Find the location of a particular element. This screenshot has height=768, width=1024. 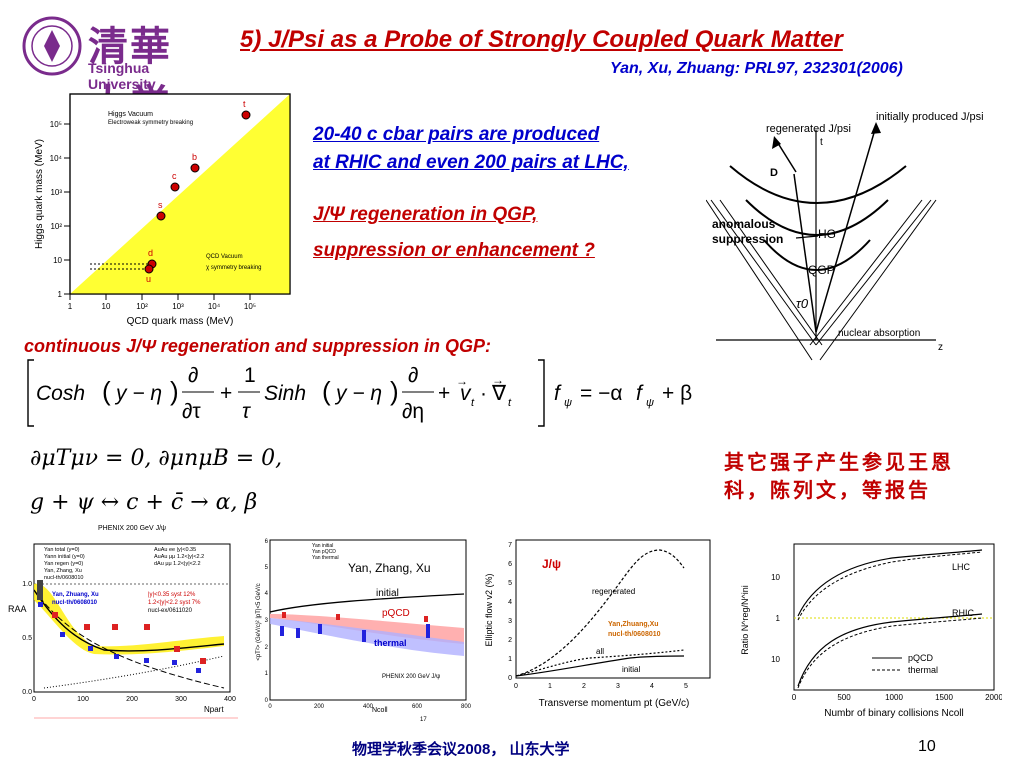

tsinghua-seal-icon is located at coordinates (52, 46).